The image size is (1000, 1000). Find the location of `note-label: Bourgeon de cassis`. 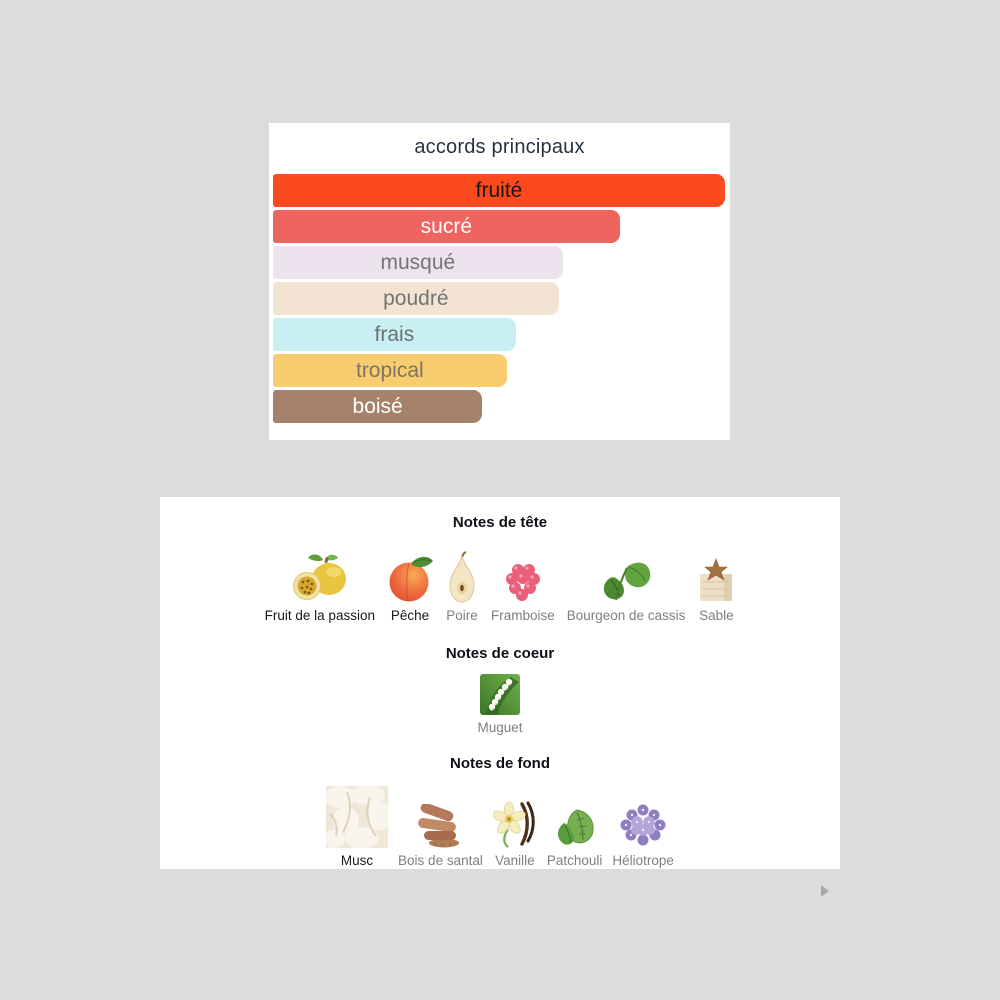

note-label: Bourgeon de cassis is located at coordinates (626, 615).